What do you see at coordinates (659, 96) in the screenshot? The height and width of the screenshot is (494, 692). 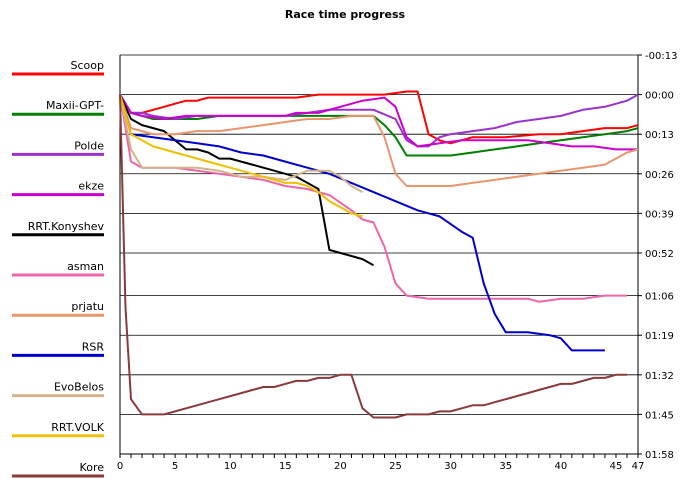 I see `y-tick-label-1: 00:00` at bounding box center [659, 96].